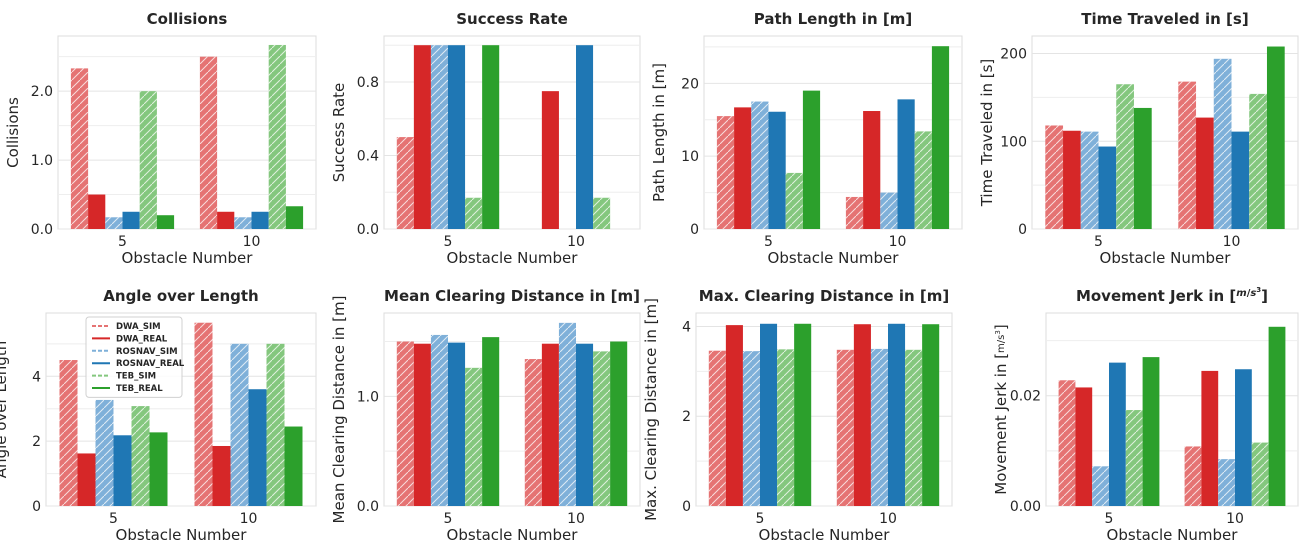  I want to click on chart-title: Max. Clearing Distance in [m], so click(824, 296).